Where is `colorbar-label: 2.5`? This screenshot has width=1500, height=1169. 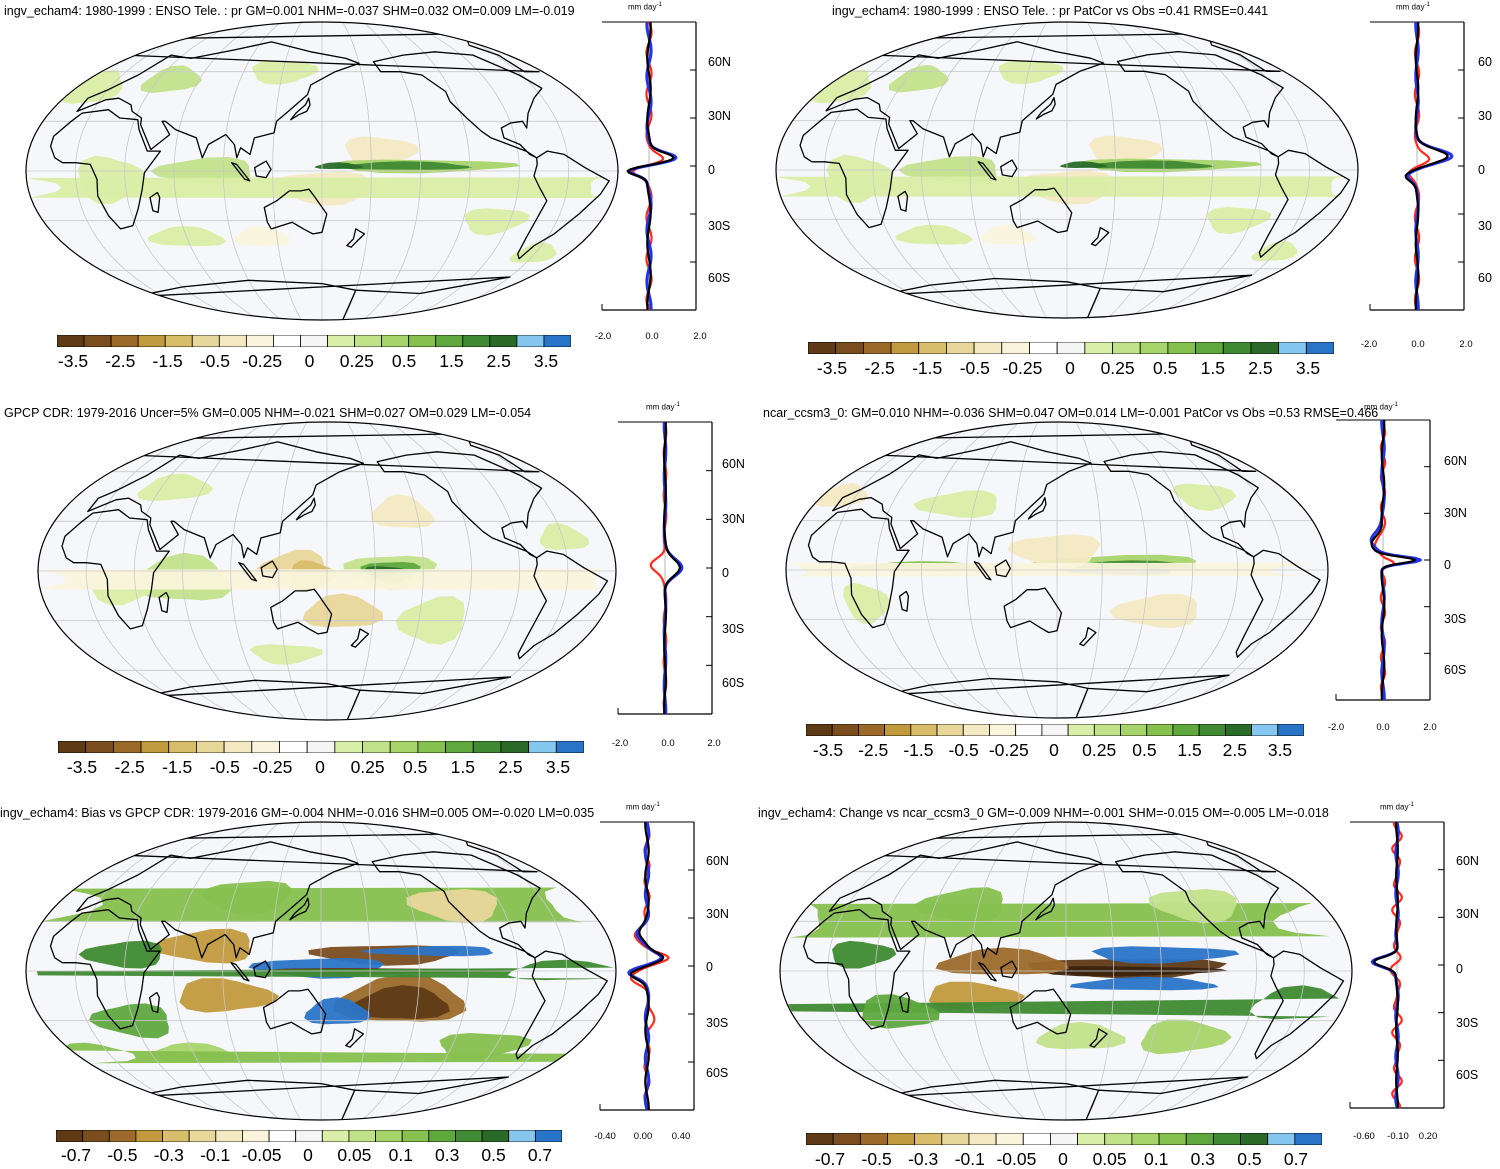
colorbar-label: 2.5 is located at coordinates (1234, 750).